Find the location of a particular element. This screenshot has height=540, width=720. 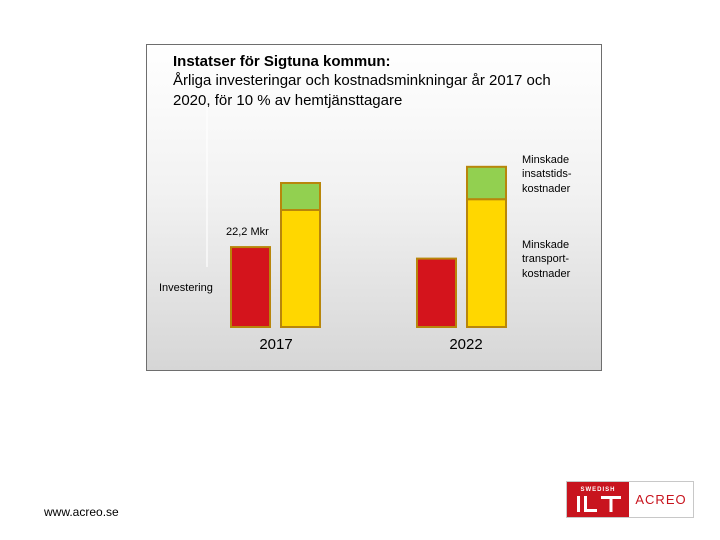

ict-logo-icon is located at coordinates (599, 504).